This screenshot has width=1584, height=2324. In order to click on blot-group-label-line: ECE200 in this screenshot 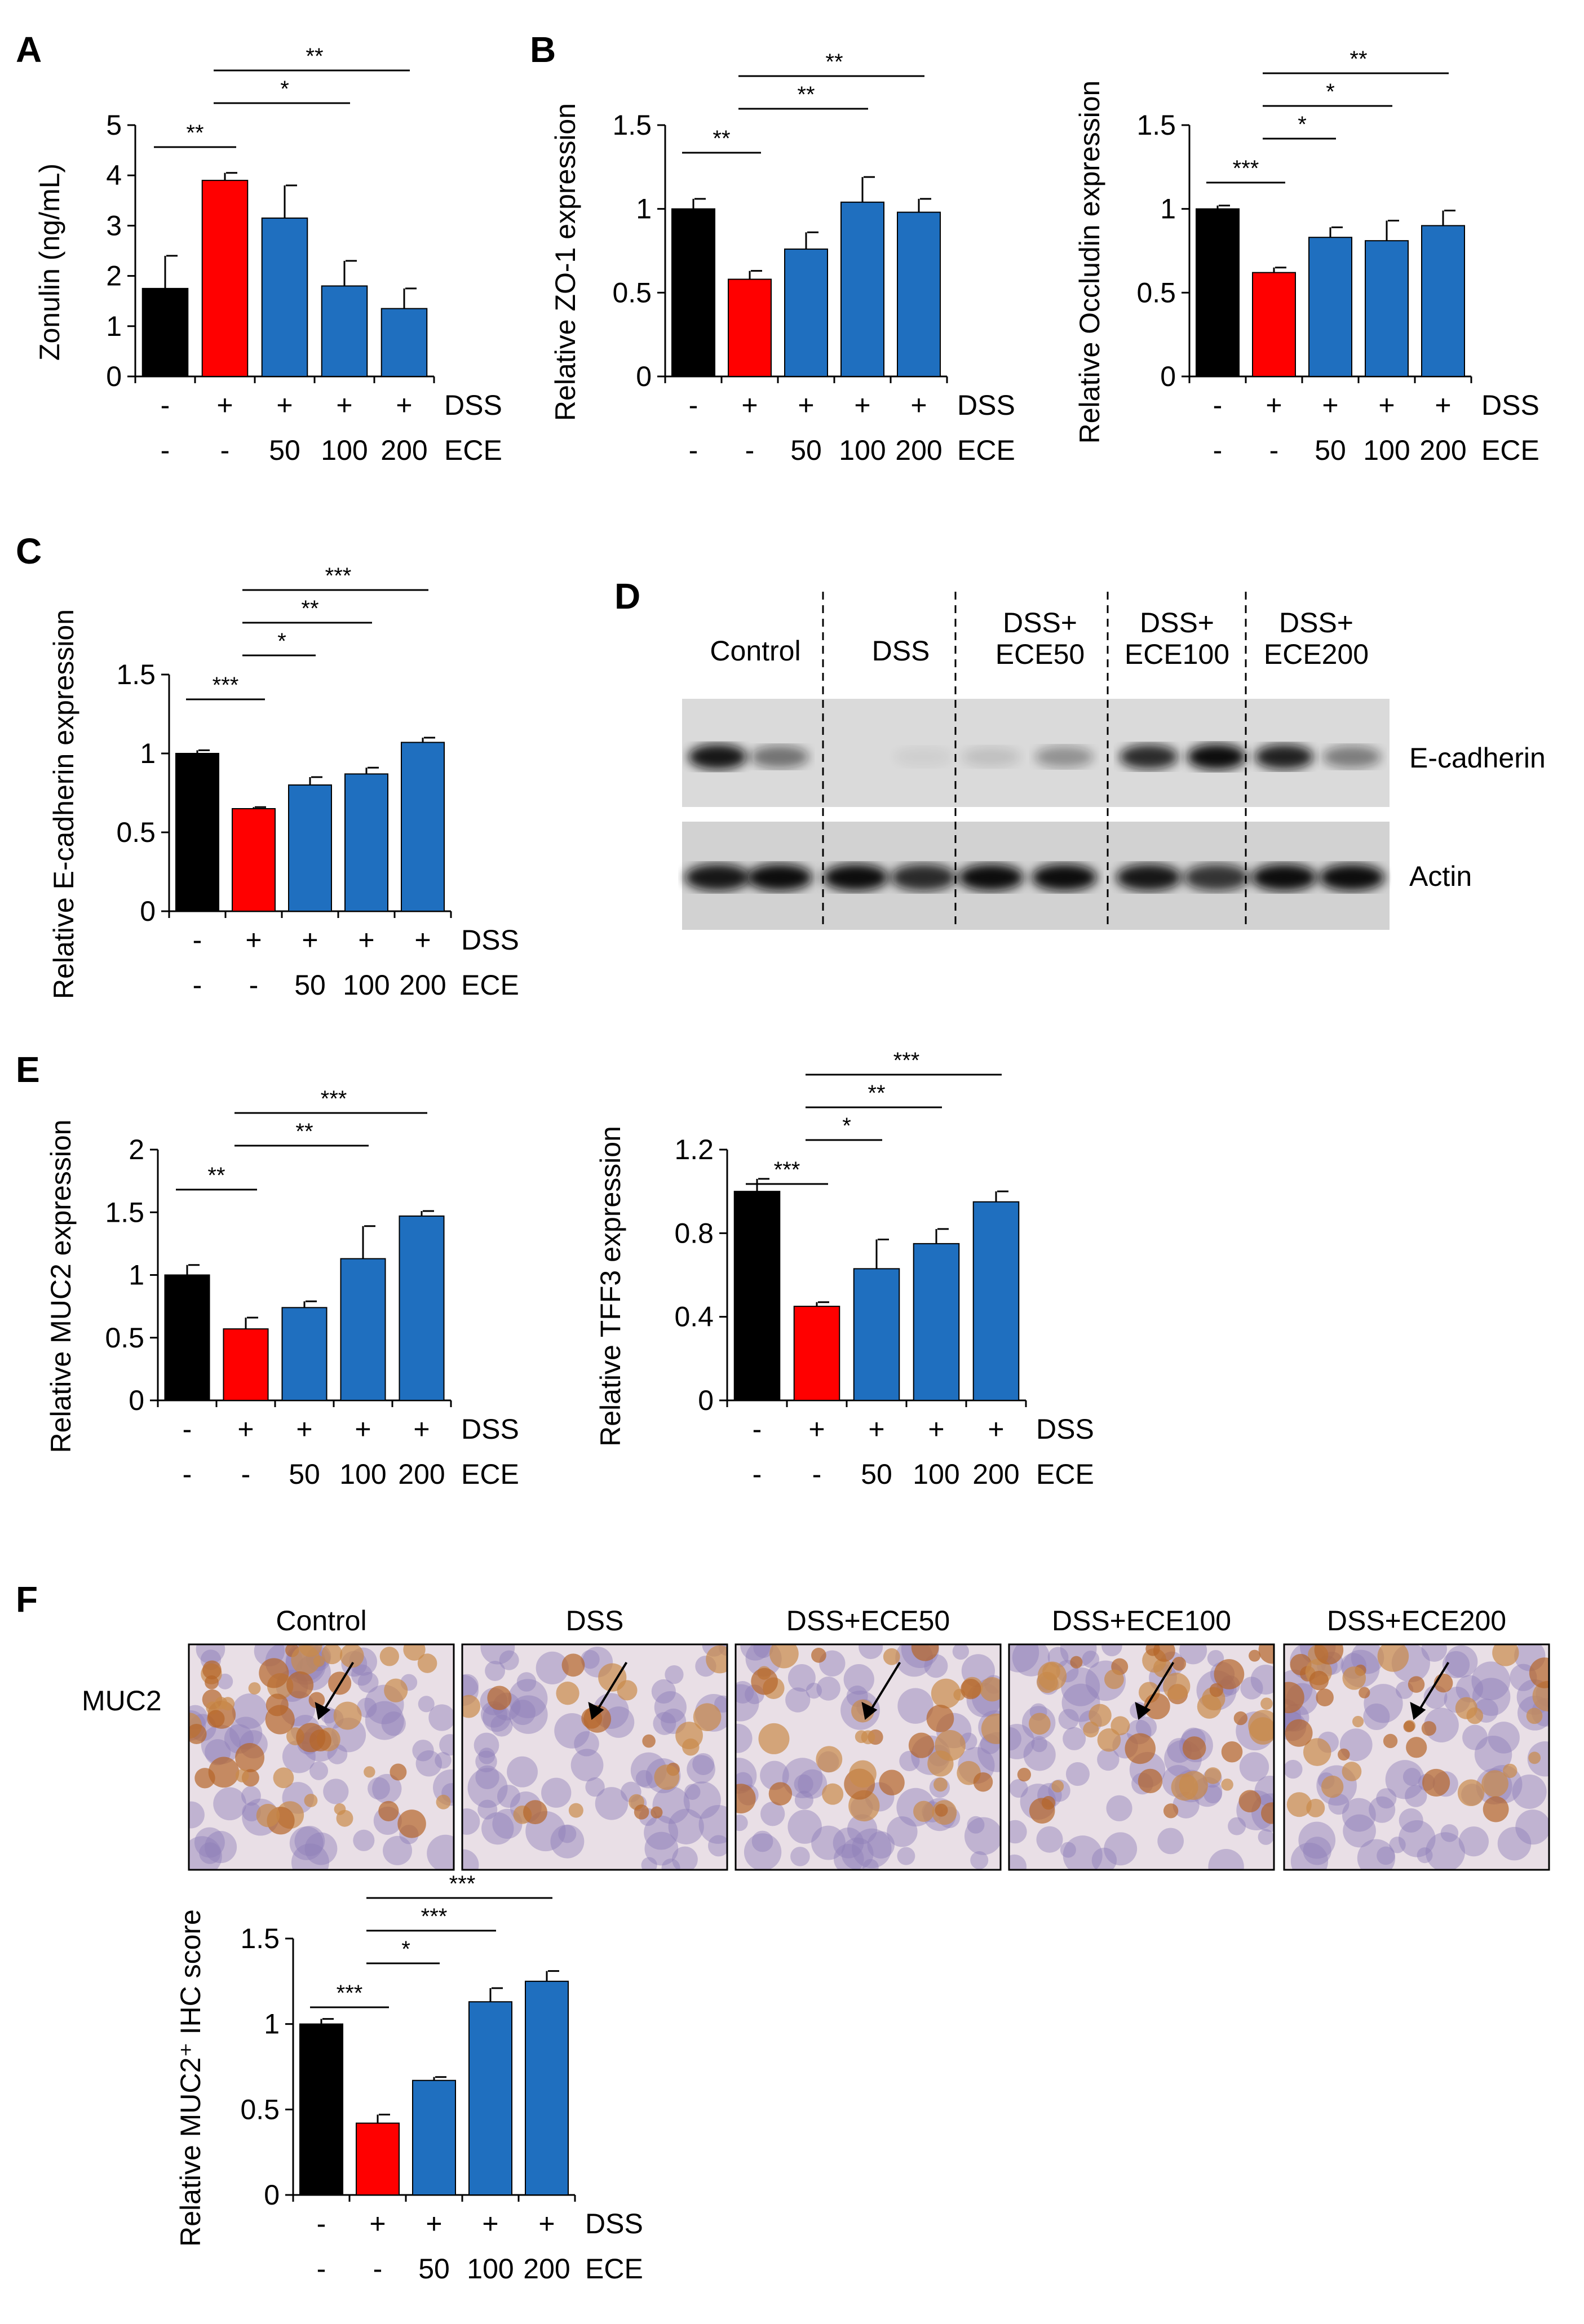, I will do `click(1316, 654)`.